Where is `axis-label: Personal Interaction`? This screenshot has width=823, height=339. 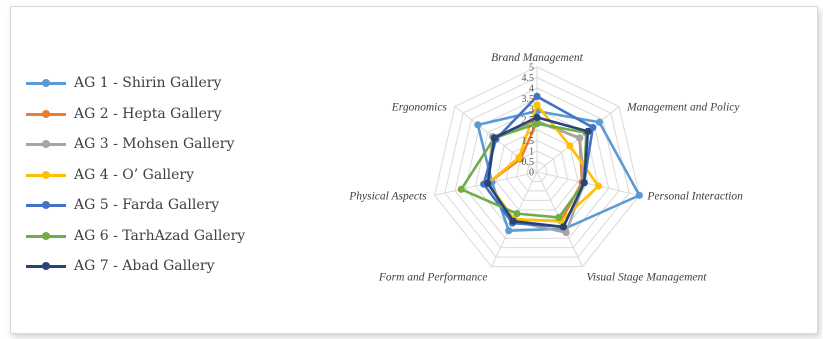
axis-label: Personal Interaction is located at coordinates (694, 196).